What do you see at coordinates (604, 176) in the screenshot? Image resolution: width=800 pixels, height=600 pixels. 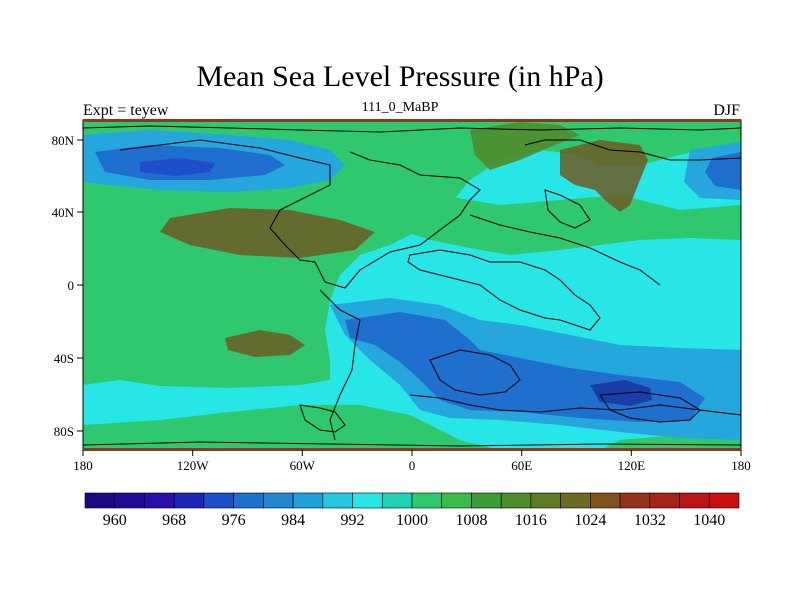 I see `field-very-high-asia` at bounding box center [604, 176].